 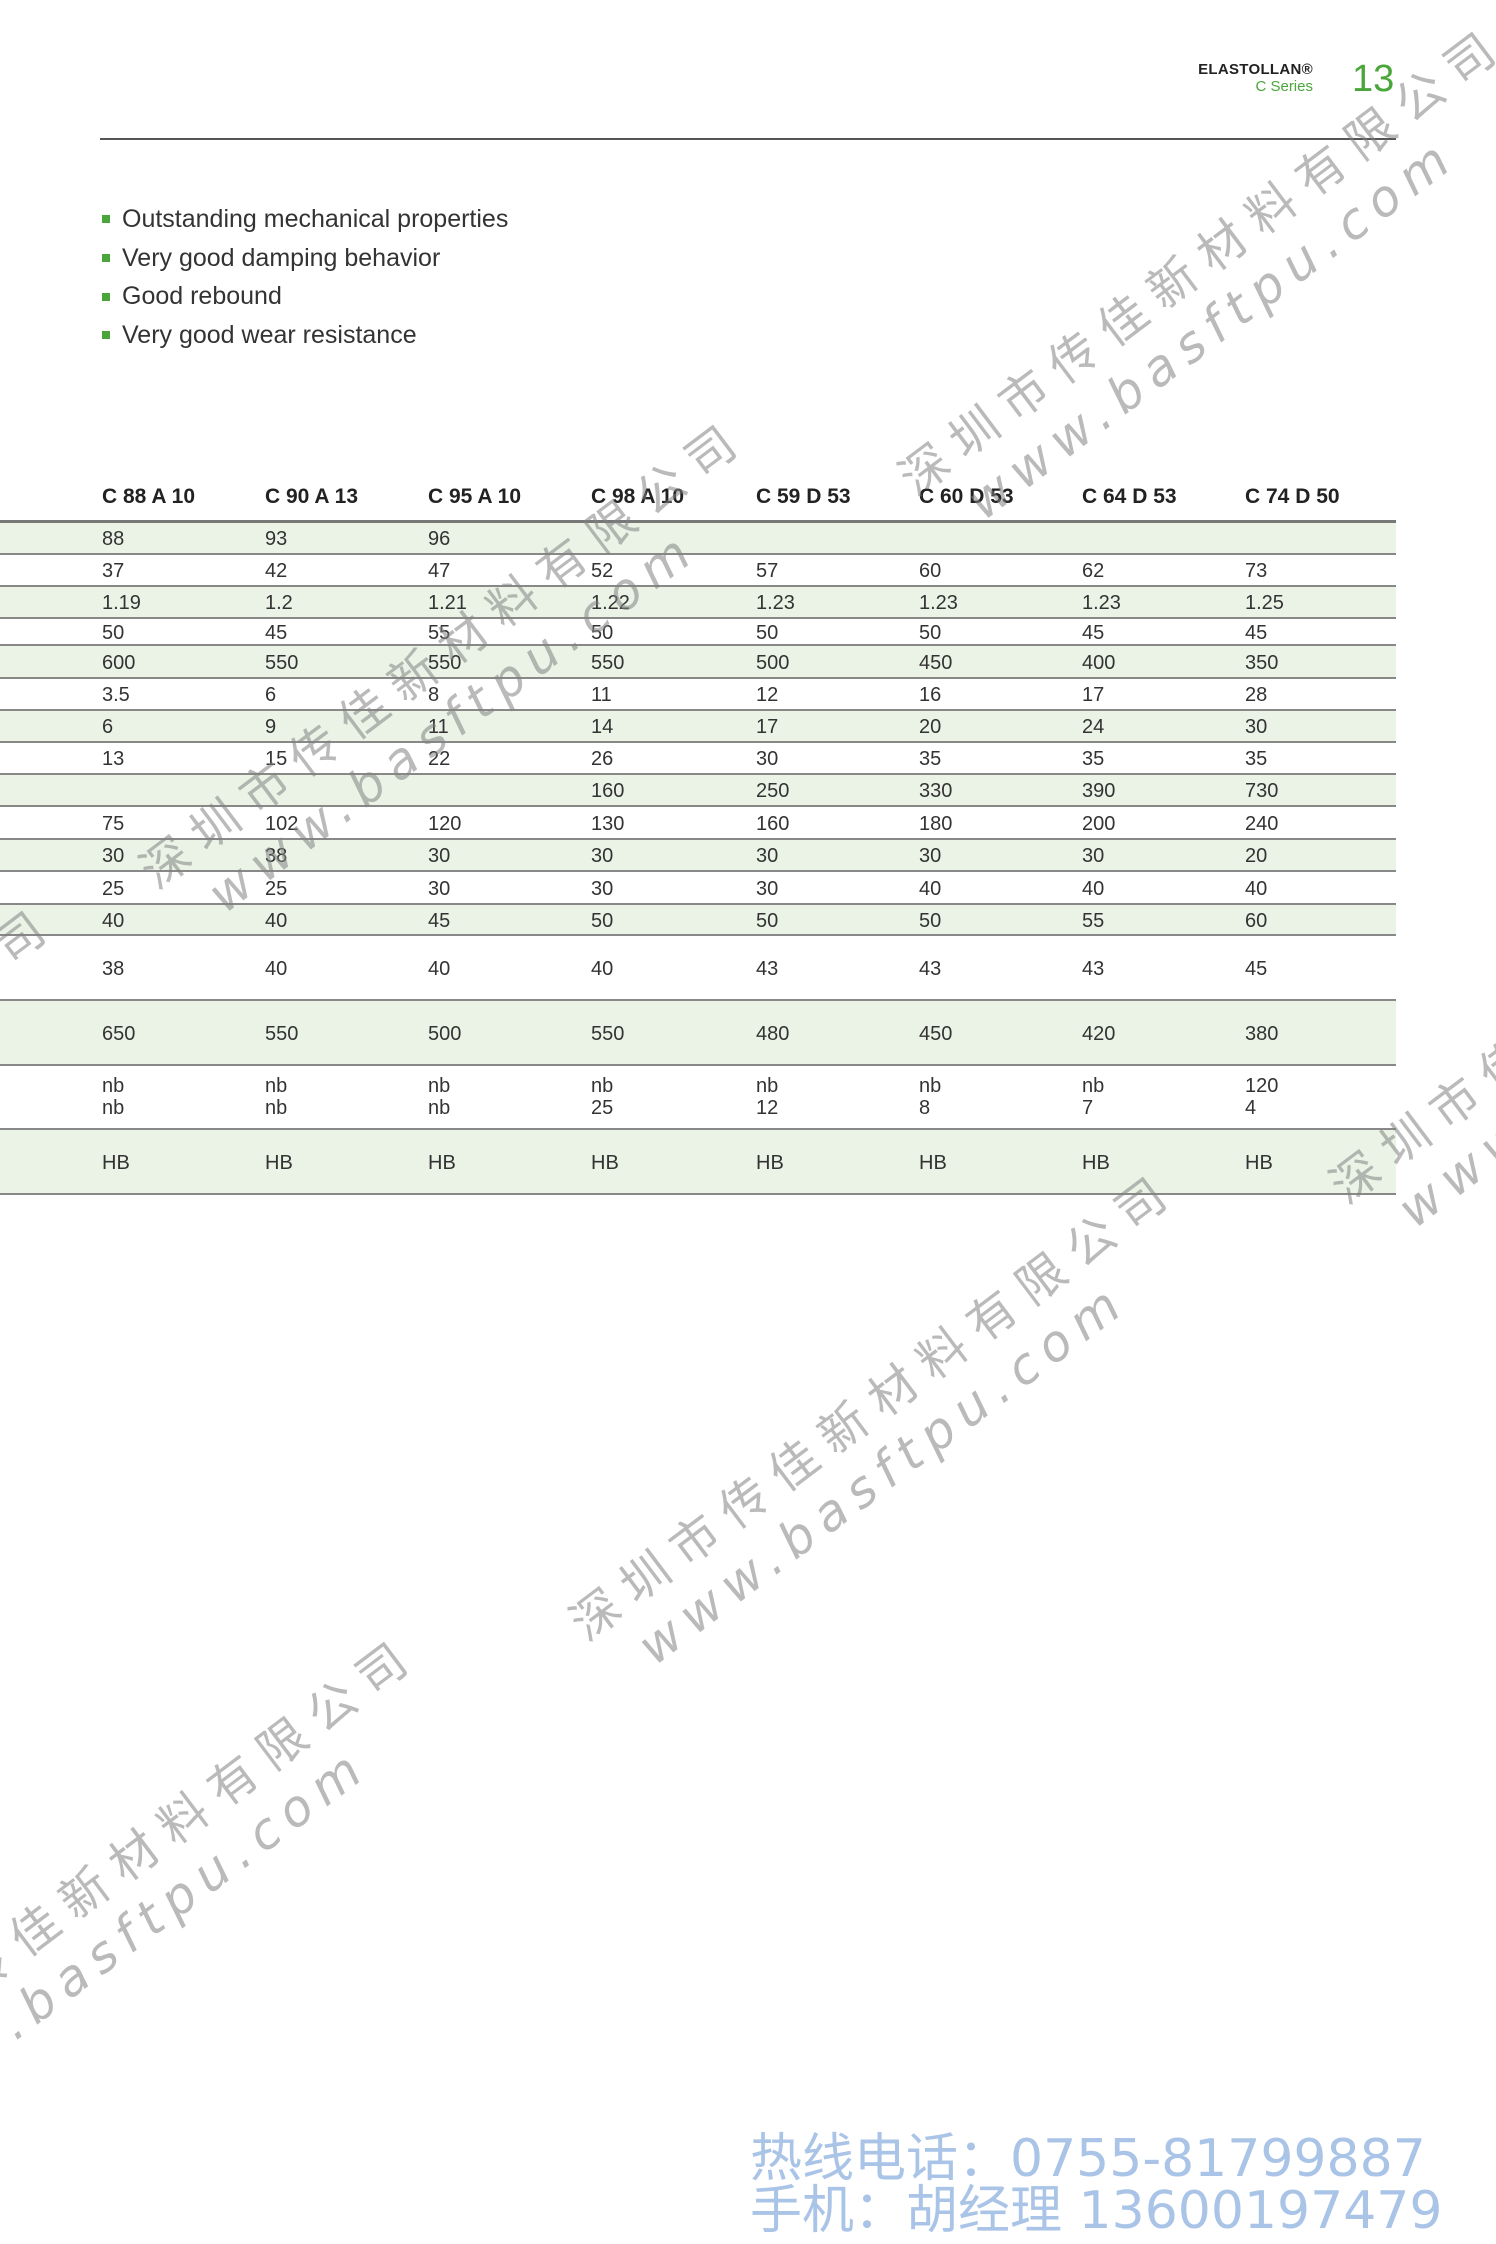 What do you see at coordinates (1096, 2185) in the screenshot?
I see `contact-footer: 热线电话：0755-81799887 手机：胡经理 13600197479` at bounding box center [1096, 2185].